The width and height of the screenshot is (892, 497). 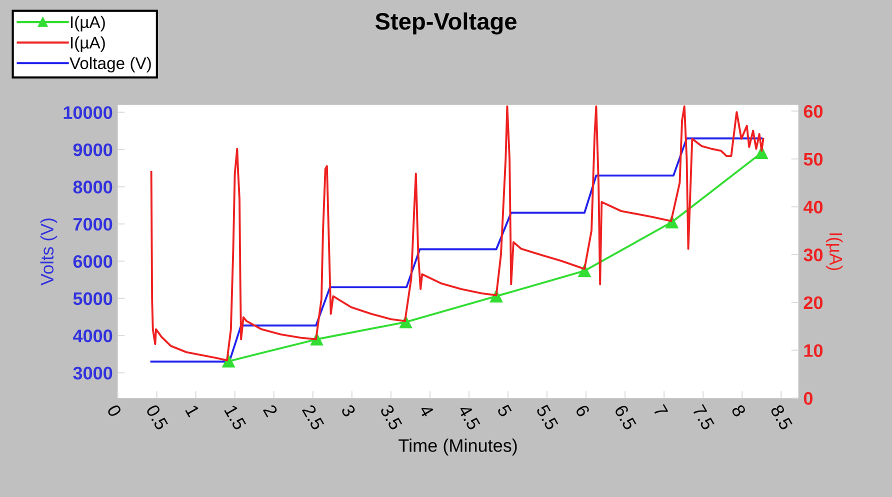 What do you see at coordinates (92, 224) in the screenshot?
I see `y-tick-label: 7000` at bounding box center [92, 224].